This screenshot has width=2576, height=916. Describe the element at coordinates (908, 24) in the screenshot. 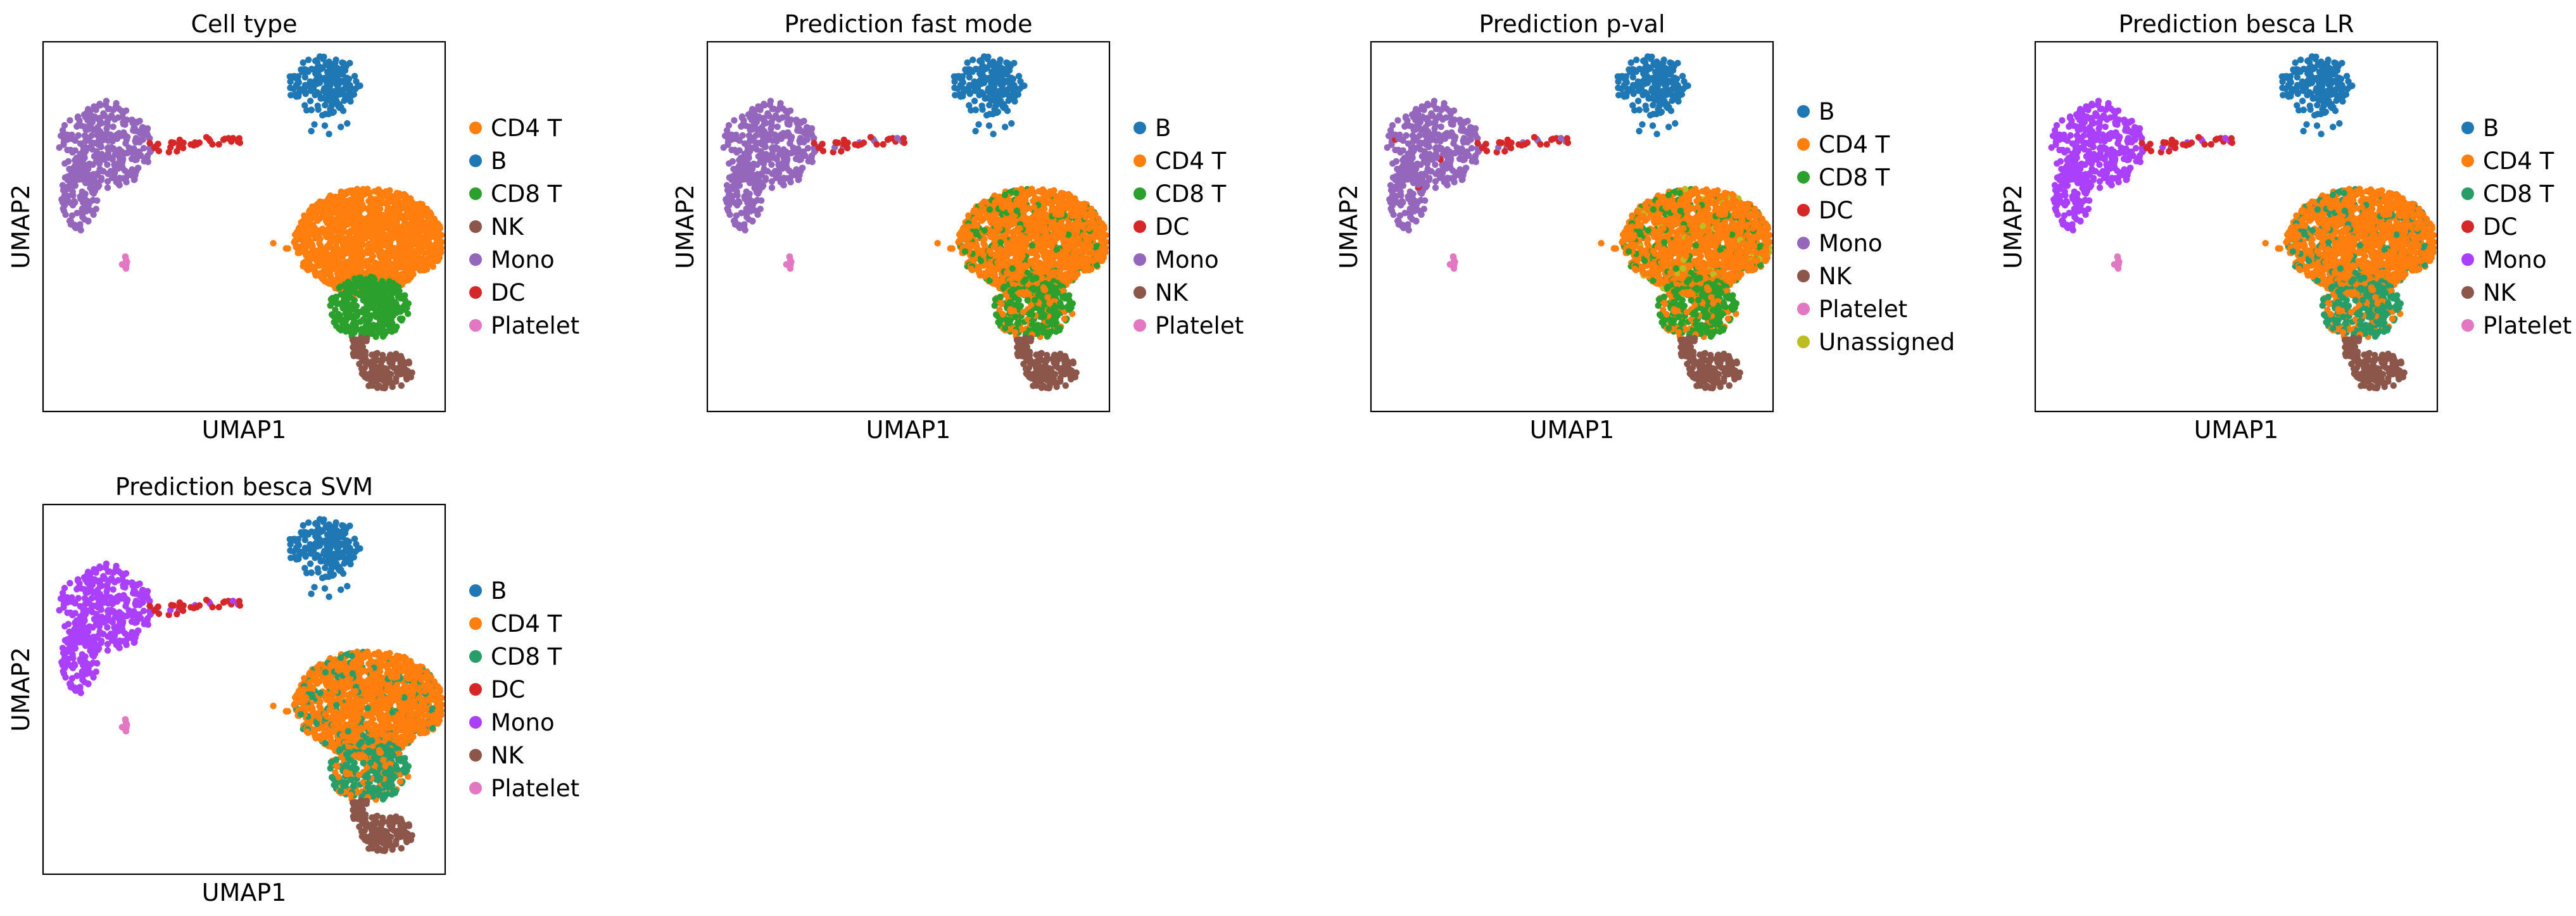

I see `panel-title: Prediction fast mode` at that location.